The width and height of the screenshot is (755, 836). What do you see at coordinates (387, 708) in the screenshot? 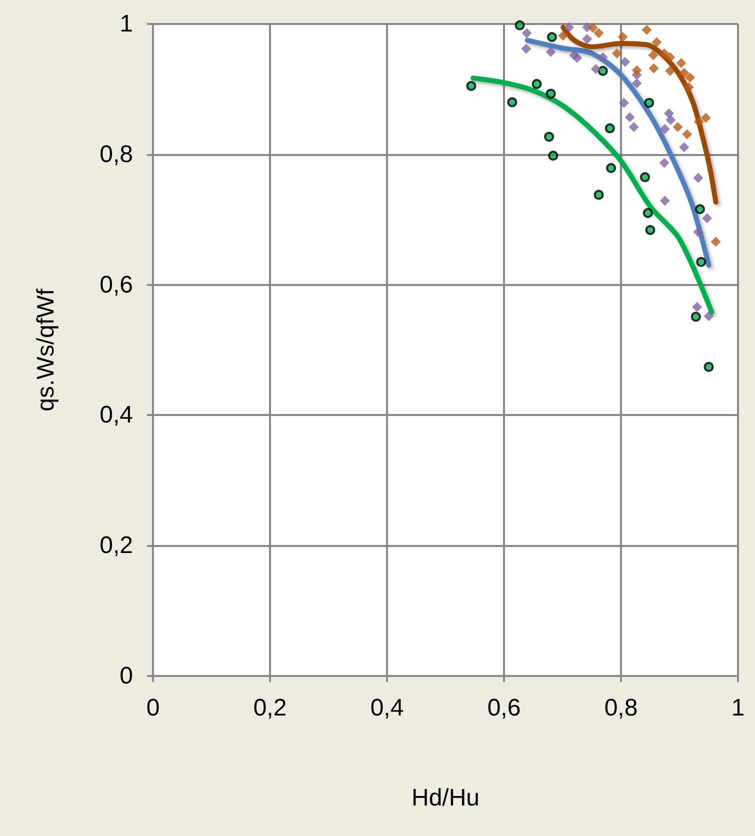
I see `x-tick-label: 0,4` at bounding box center [387, 708].